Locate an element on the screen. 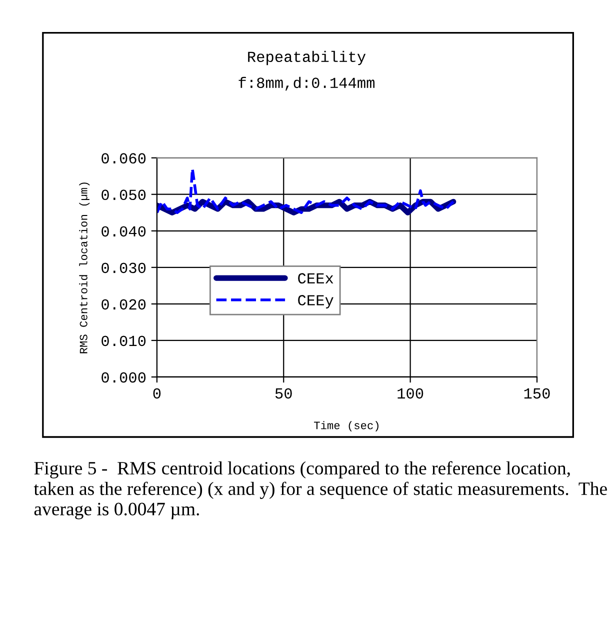 The width and height of the screenshot is (613, 619). caption: Figure 5 - RMS centroid locations (compared to the reference location, taken as the reference) (x and y) for a sequence of static measurements. The average is 0.0047 µm. is located at coordinates (320, 490).